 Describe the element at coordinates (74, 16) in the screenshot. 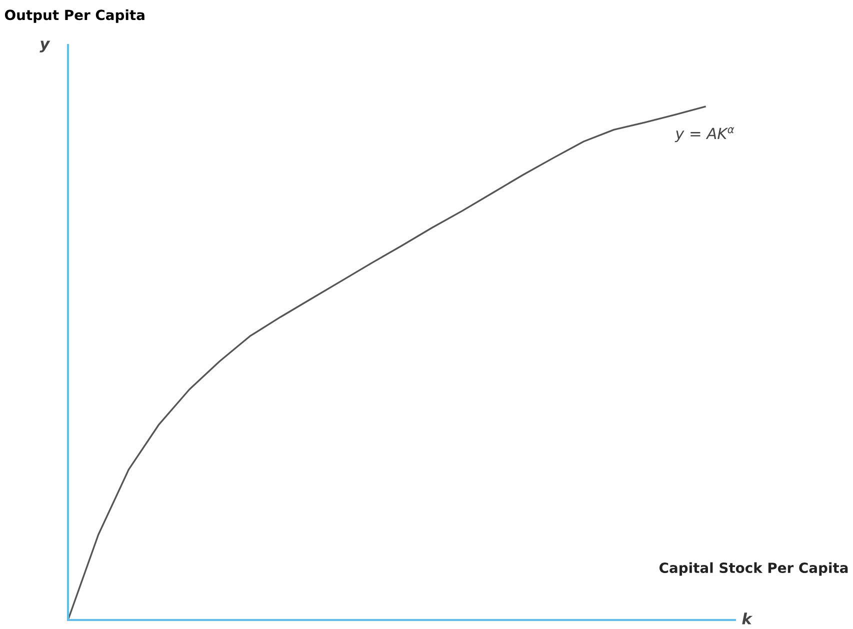

I see `chart-title: Output Per Capita` at that location.